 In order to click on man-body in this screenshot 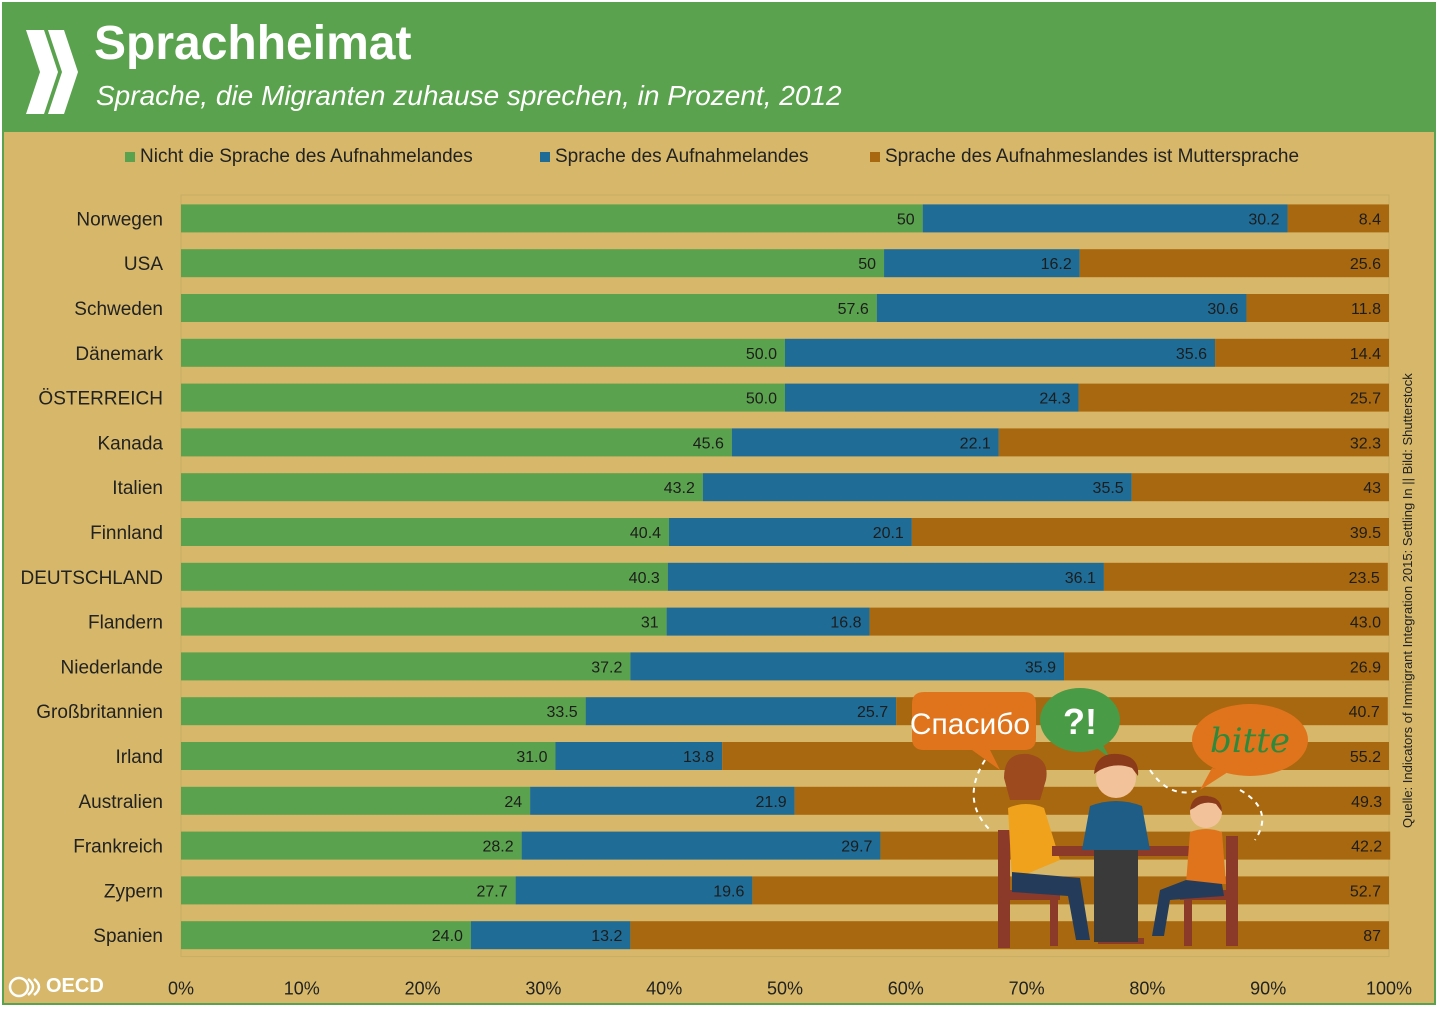, I will do `click(1116, 825)`.